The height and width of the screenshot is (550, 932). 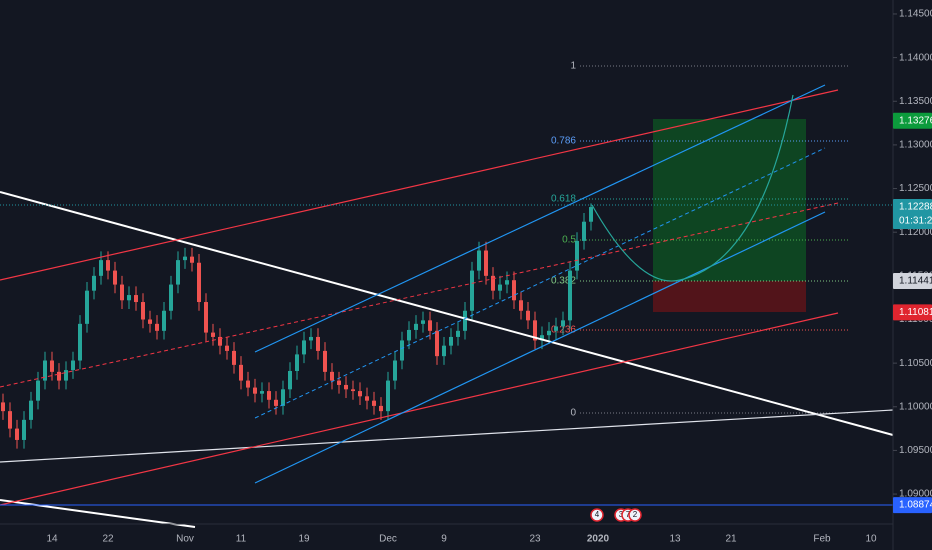 What do you see at coordinates (915, 207) in the screenshot?
I see `price-tag-label: 1.12288` at bounding box center [915, 207].